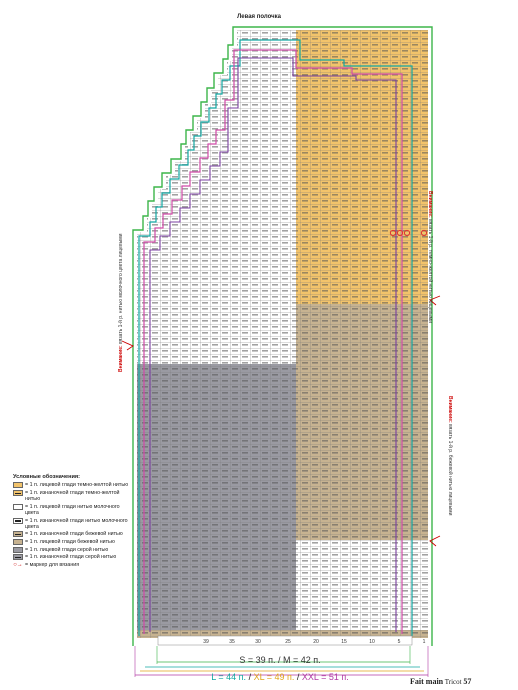 Image resolution: width=518 pixels, height=690 pixels. What do you see at coordinates (325, 677) in the screenshot?
I see `size-xxl: XXL = 51 п.` at bounding box center [325, 677].